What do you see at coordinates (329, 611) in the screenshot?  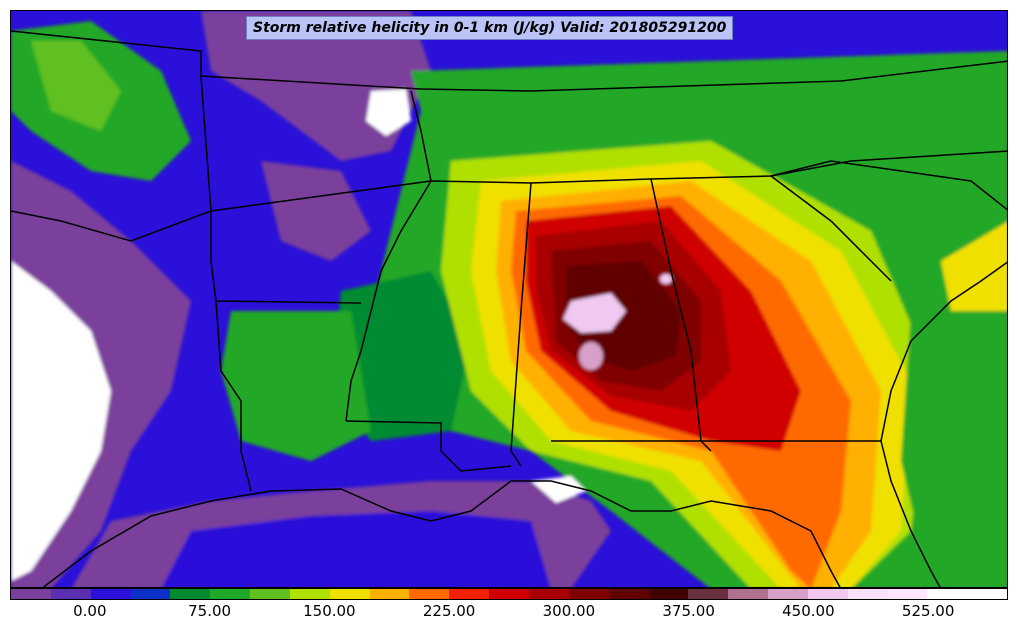 I see `colorbar-tick-label: 150.00` at bounding box center [329, 611].